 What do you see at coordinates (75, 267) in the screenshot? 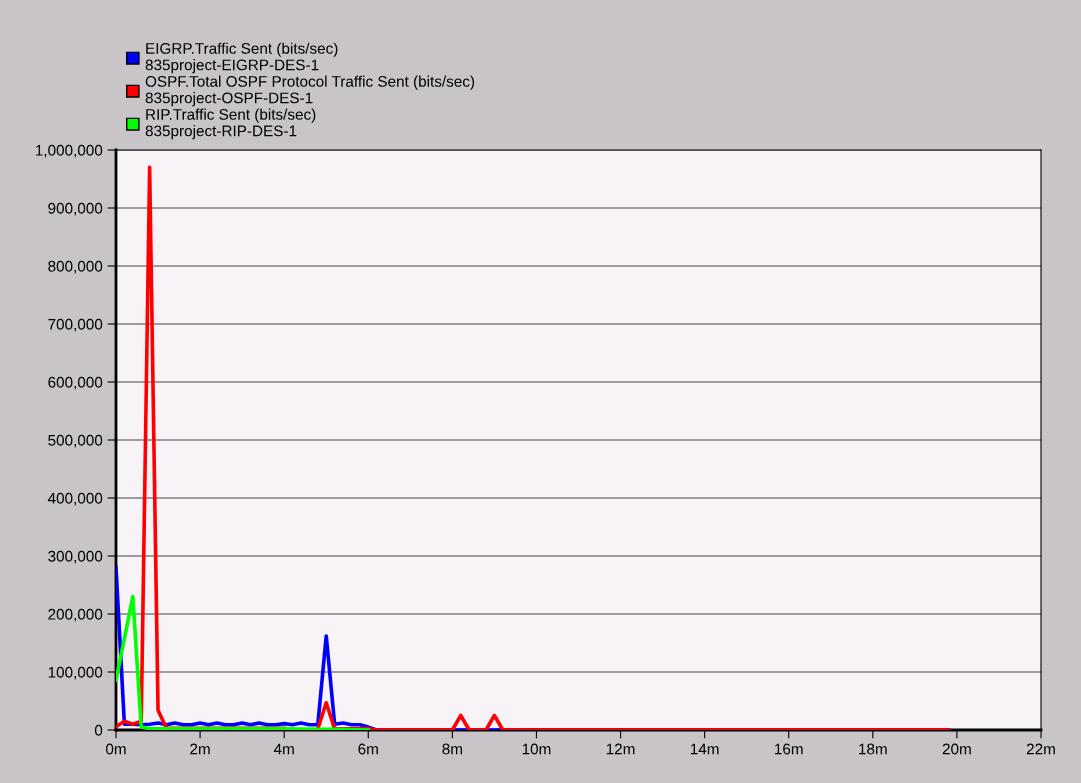
I see `y-tick-label: 800,000` at bounding box center [75, 267].